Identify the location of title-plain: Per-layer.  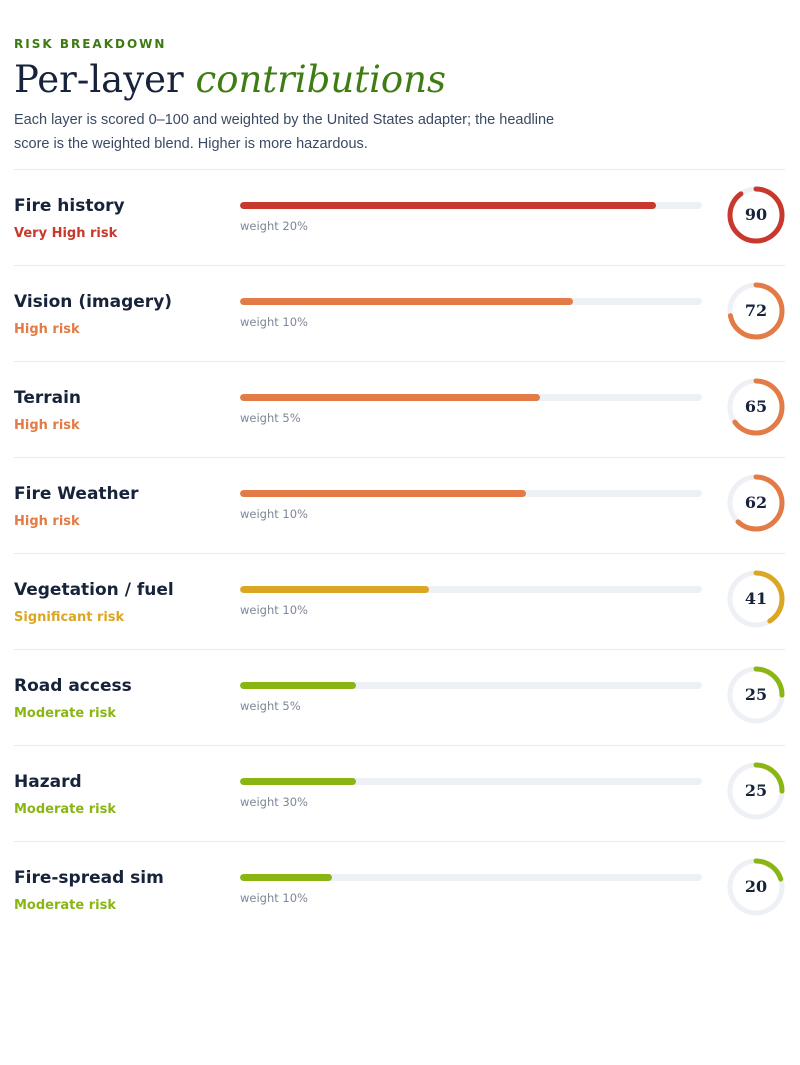
(105, 79).